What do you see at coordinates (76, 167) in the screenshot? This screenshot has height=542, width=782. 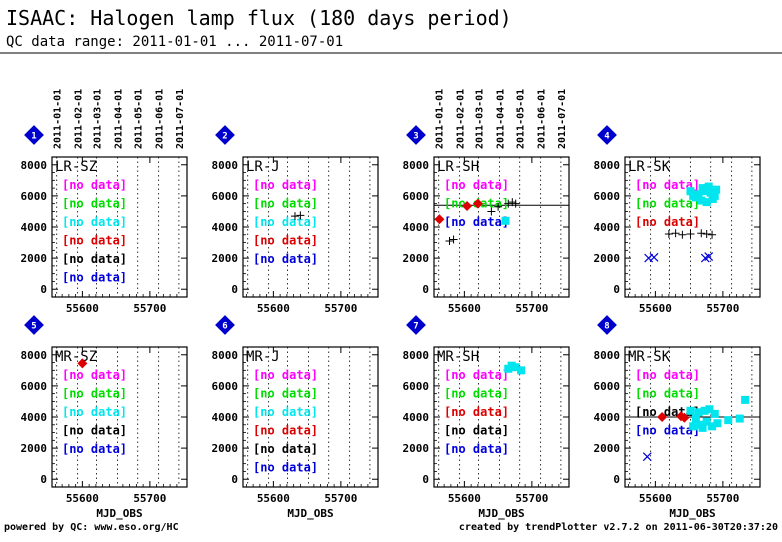 I see `panel-title: LR-SZ` at bounding box center [76, 167].